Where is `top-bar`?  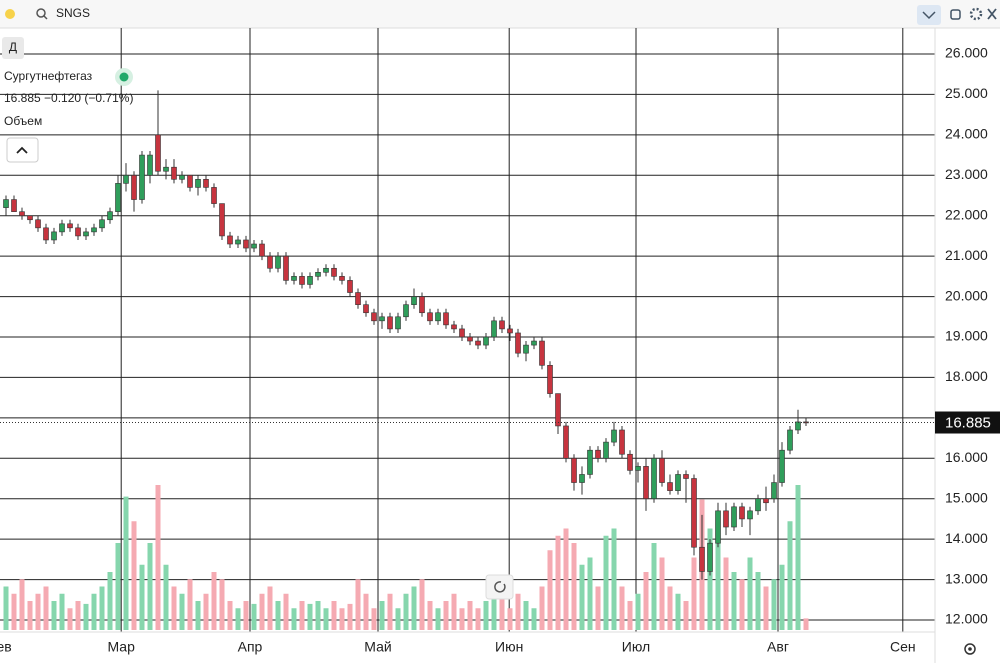
top-bar is located at coordinates (500, 14).